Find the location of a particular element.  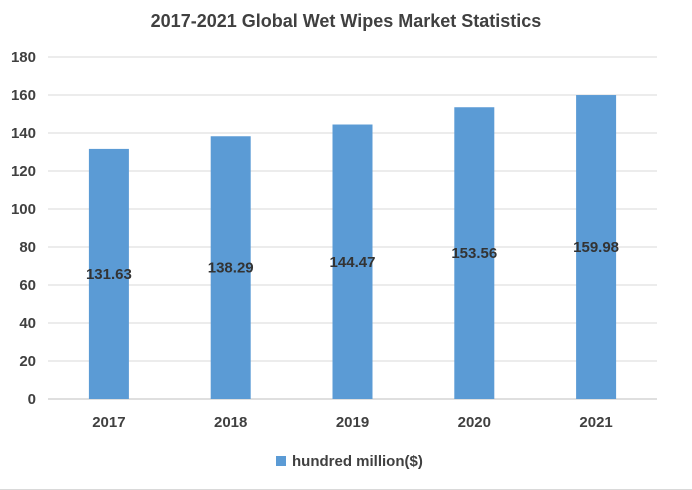

y-tick-label: 40 is located at coordinates (27, 323).